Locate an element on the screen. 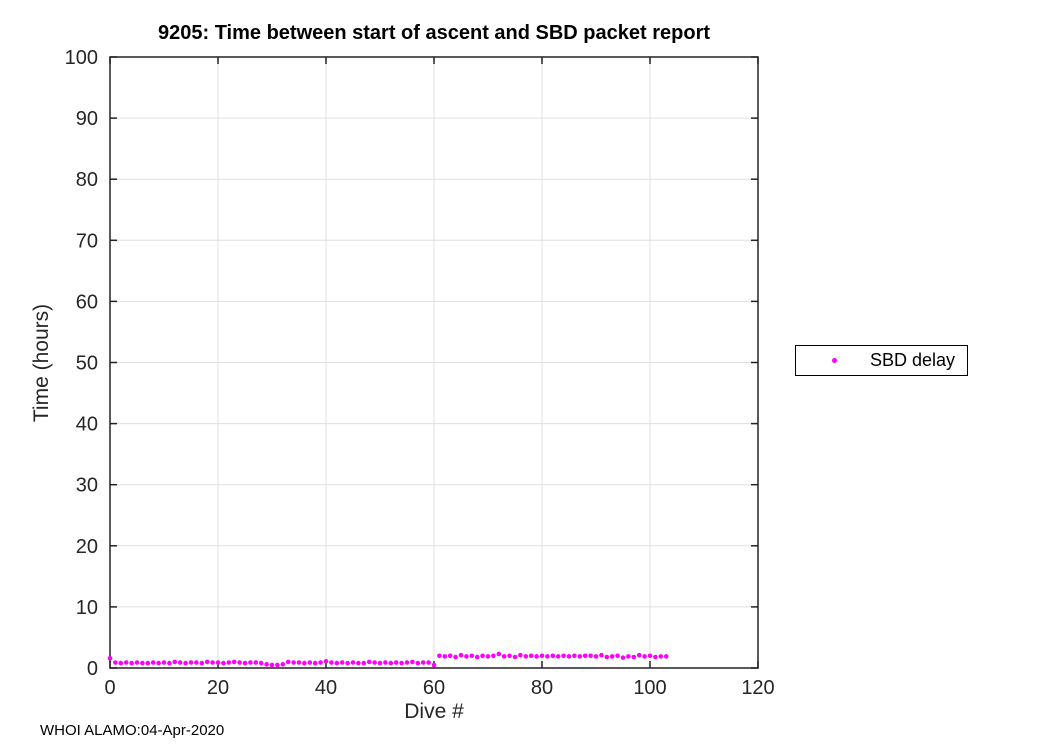 Image resolution: width=1050 pixels, height=750 pixels. y-tick-label: 100 is located at coordinates (81, 58).